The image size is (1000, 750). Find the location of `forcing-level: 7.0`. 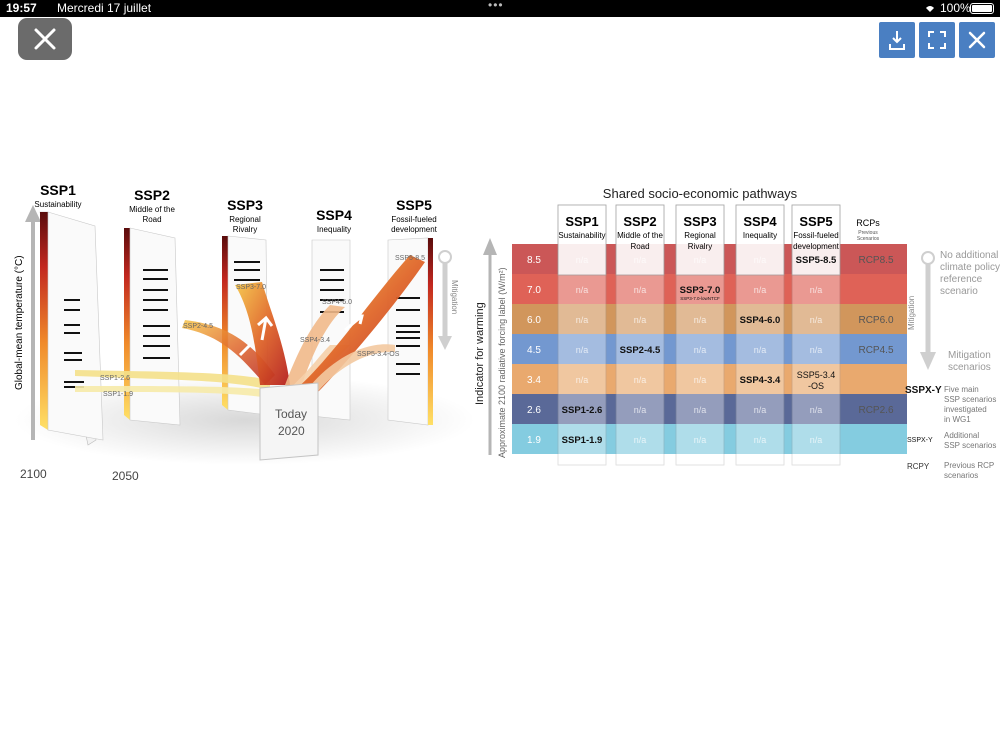

forcing-level: 7.0 is located at coordinates (534, 290).